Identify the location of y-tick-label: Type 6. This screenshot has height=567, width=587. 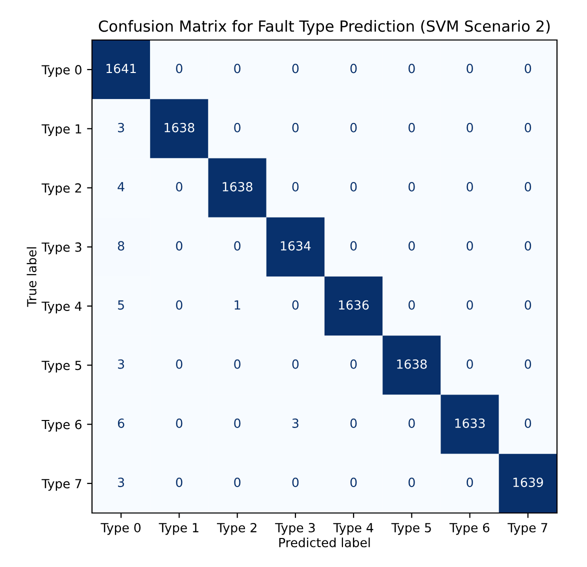
(62, 426).